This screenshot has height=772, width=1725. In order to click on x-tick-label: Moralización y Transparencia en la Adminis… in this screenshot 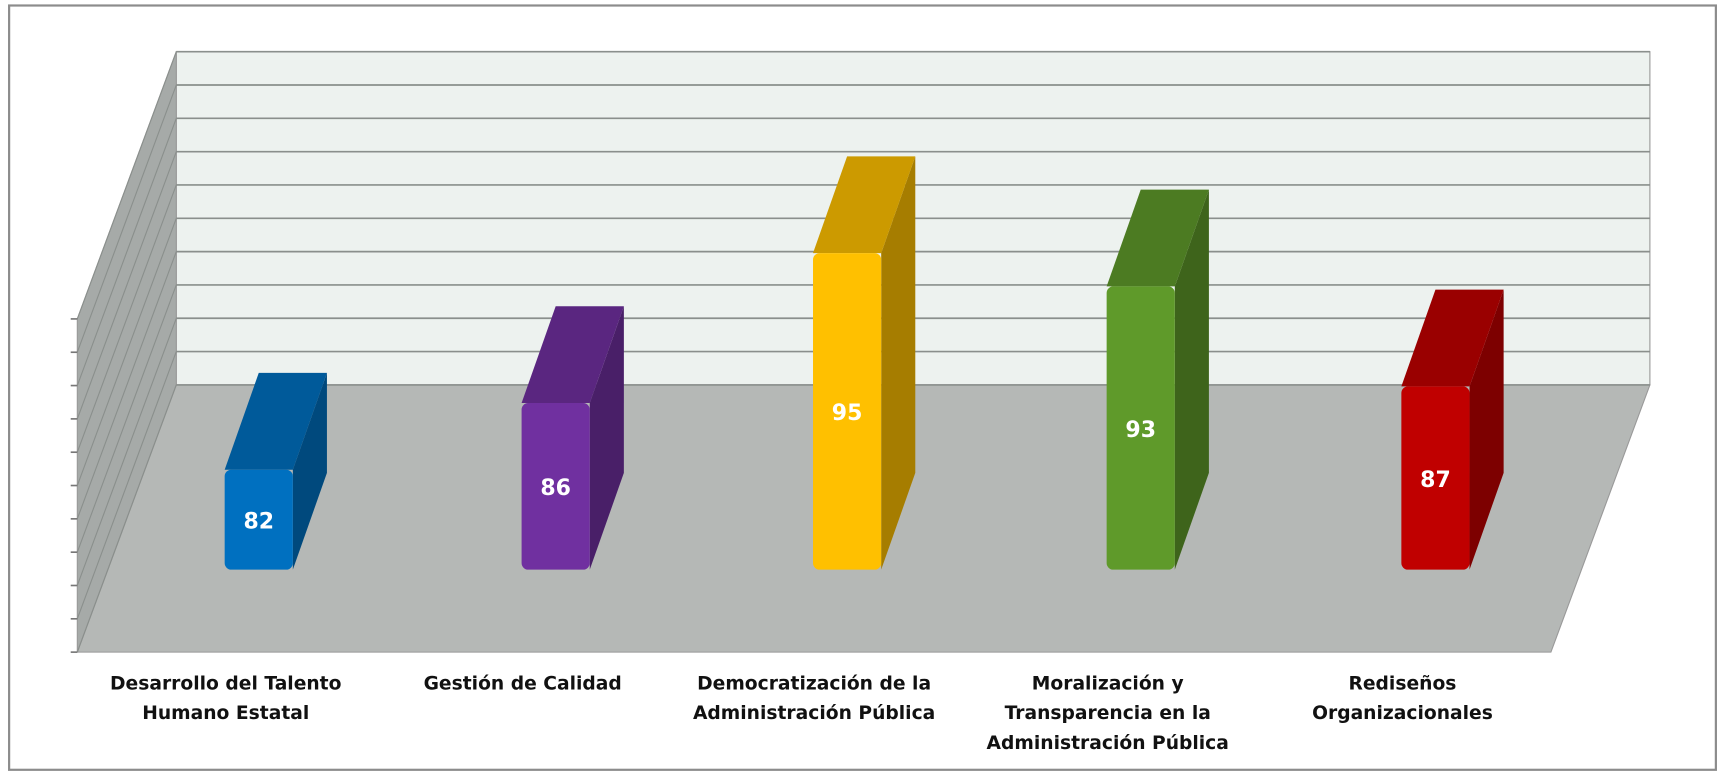, I will do `click(1108, 714)`.